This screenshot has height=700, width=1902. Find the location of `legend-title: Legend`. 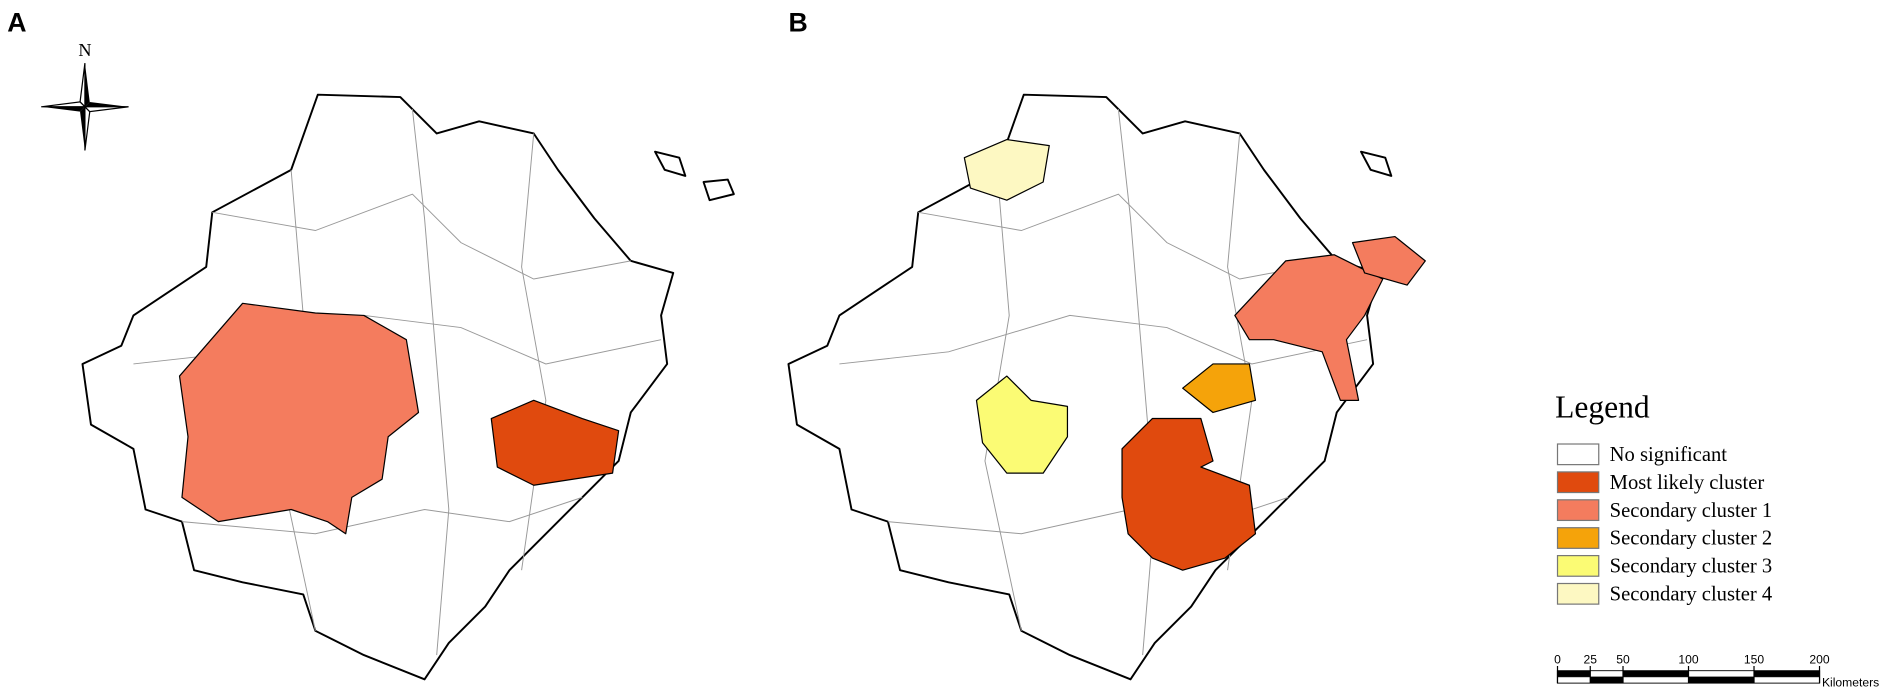

legend-title: Legend is located at coordinates (1602, 406).